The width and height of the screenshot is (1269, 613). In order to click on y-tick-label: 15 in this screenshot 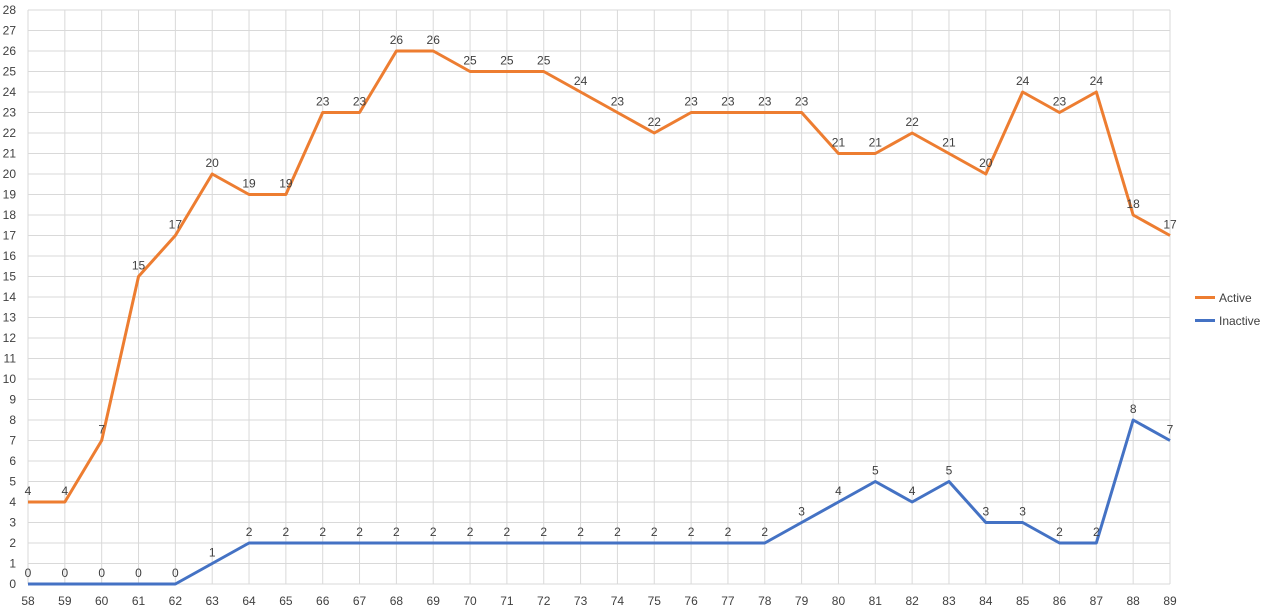, I will do `click(10, 277)`.